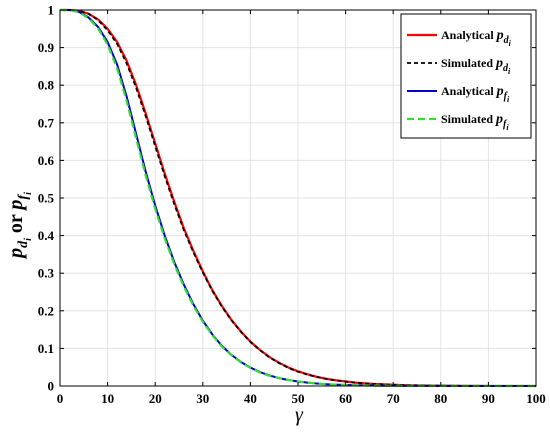 The height and width of the screenshot is (432, 550). I want to click on y-tick-label: 0.5, so click(46, 198).